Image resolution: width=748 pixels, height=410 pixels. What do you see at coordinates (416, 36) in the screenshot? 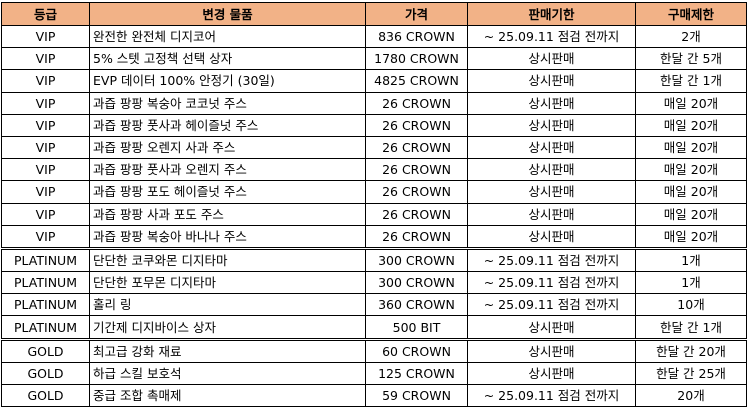
I see `cell-price: 836 CROWN` at bounding box center [416, 36].